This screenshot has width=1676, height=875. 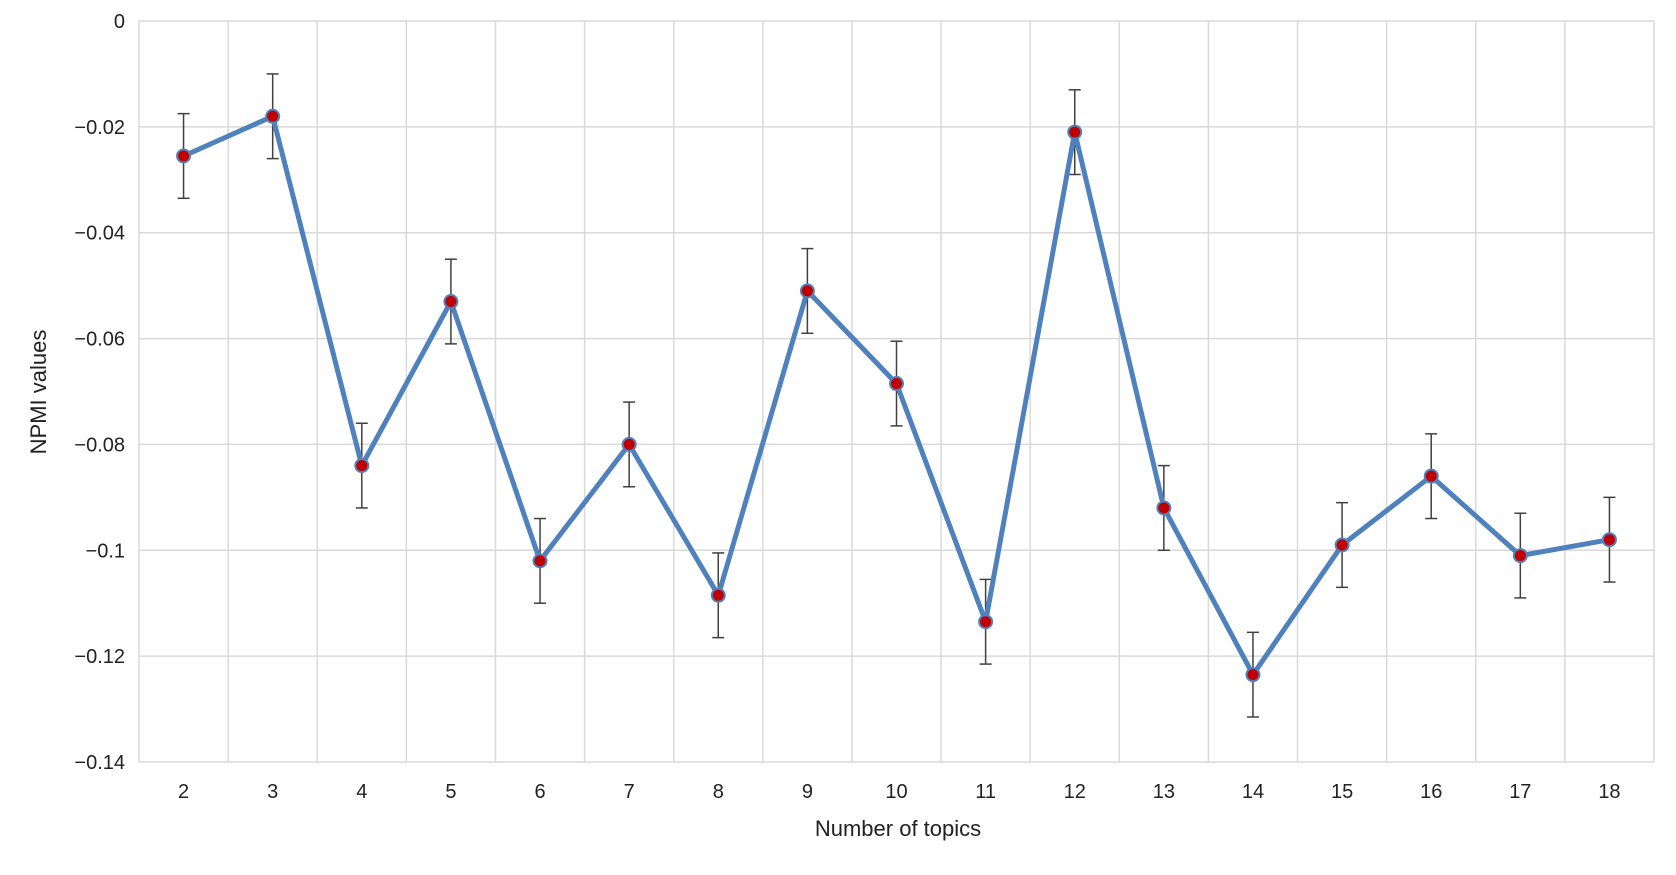 What do you see at coordinates (99, 445) in the screenshot?
I see `y-tick-label: −0.08` at bounding box center [99, 445].